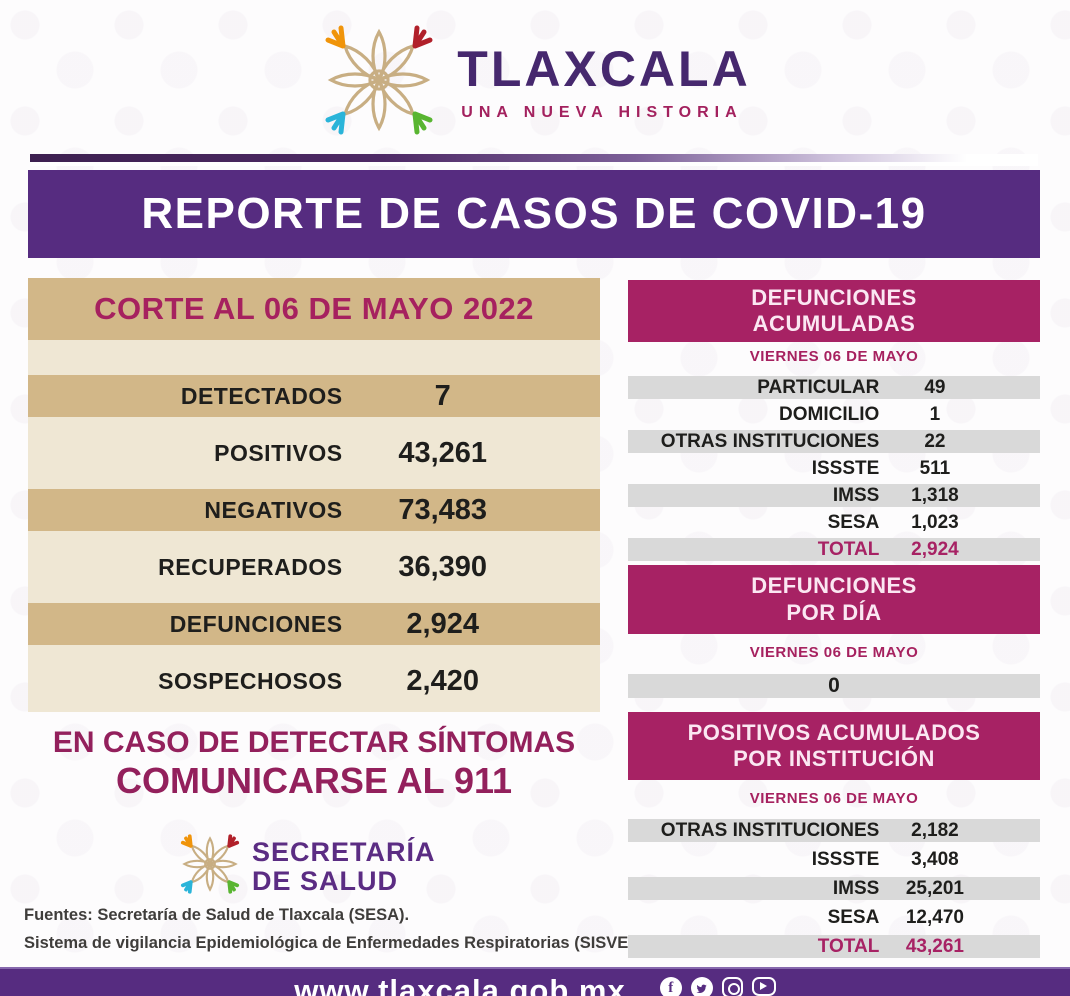 This screenshot has height=996, width=1070. I want to click on table-row: ISSSTE 3,408, so click(834, 859).